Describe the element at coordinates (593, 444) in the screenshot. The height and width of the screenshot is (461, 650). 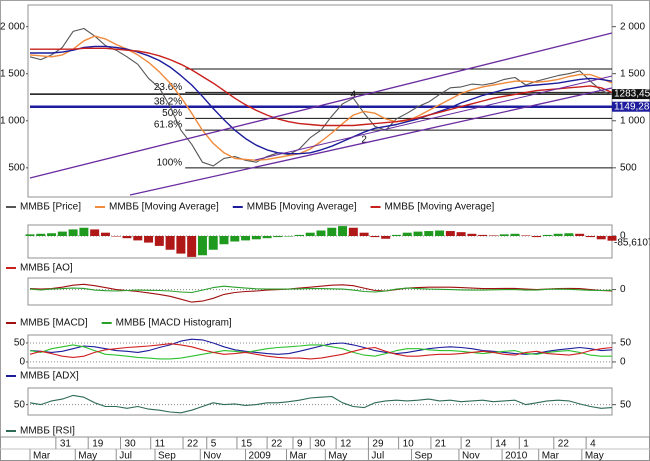
I see `x-tick-label: 4` at that location.